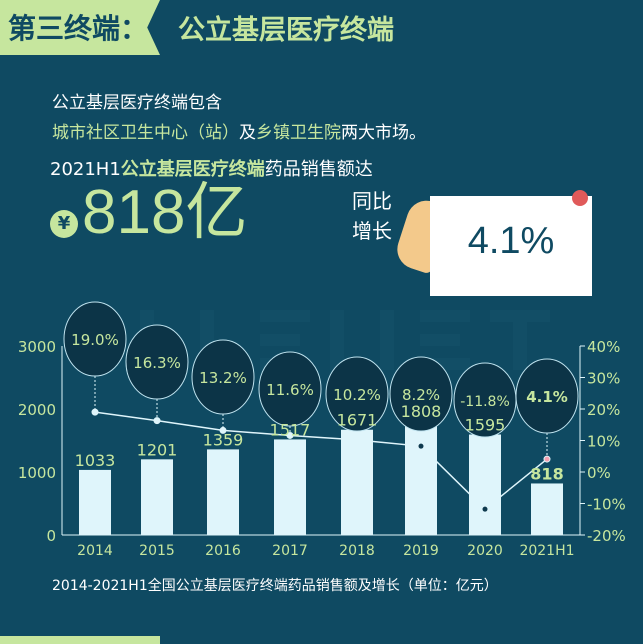  Describe the element at coordinates (223, 439) in the screenshot. I see `bar-label: 1359` at that location.